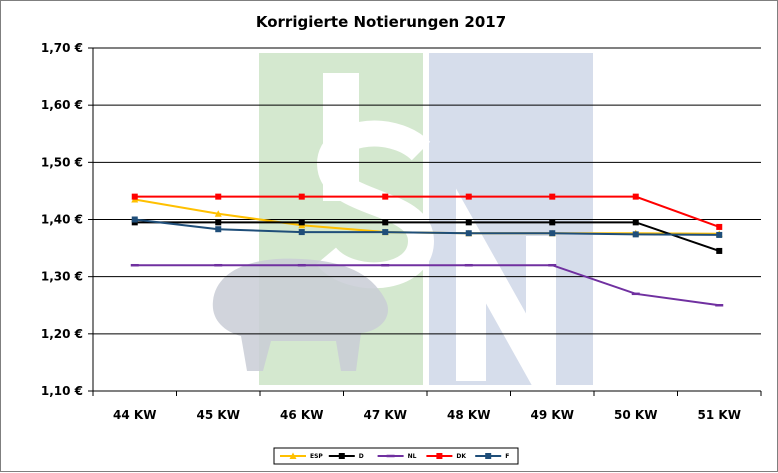 This screenshot has width=778, height=473. What do you see at coordinates (341, 456) in the screenshot?
I see `legend-marker-d` at bounding box center [341, 456].